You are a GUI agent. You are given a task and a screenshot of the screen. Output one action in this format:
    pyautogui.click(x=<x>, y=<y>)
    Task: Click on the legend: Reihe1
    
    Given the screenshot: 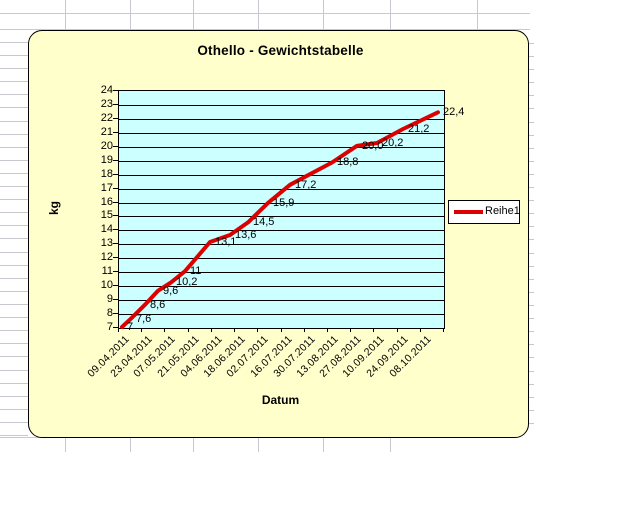 What is the action you would take?
    pyautogui.click(x=484, y=212)
    